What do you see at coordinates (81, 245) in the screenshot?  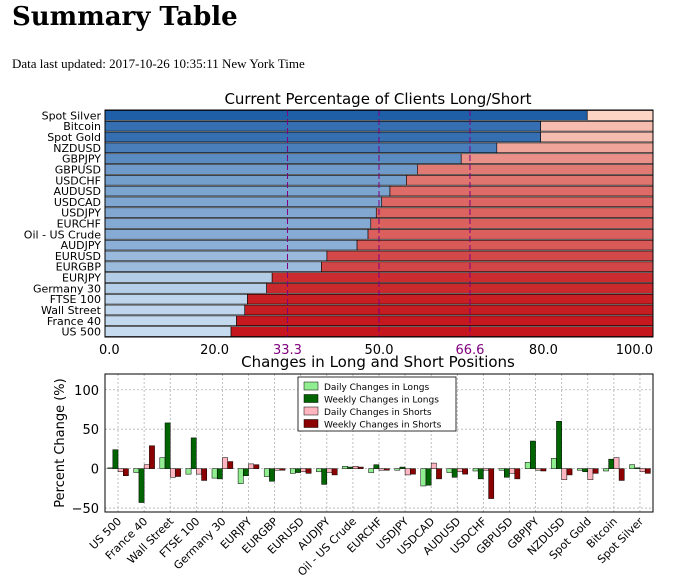 I see `category-label: AUDJPY` at bounding box center [81, 245].